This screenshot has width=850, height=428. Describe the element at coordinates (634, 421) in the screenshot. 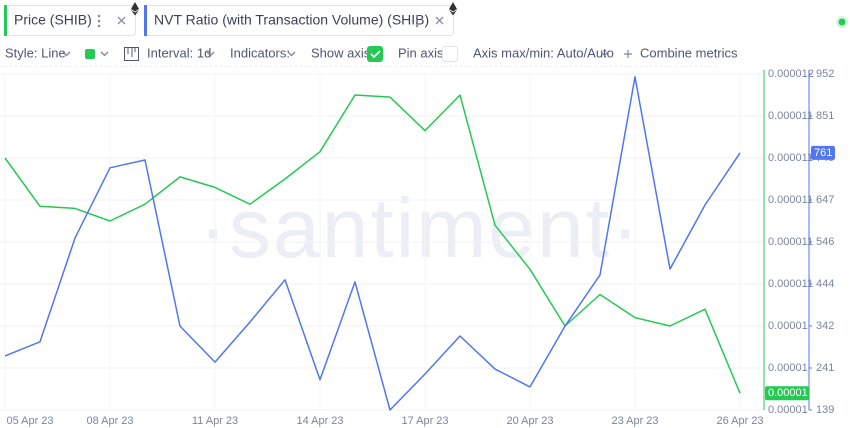

I see `x-tick-label: 23 Apr 23` at that location.